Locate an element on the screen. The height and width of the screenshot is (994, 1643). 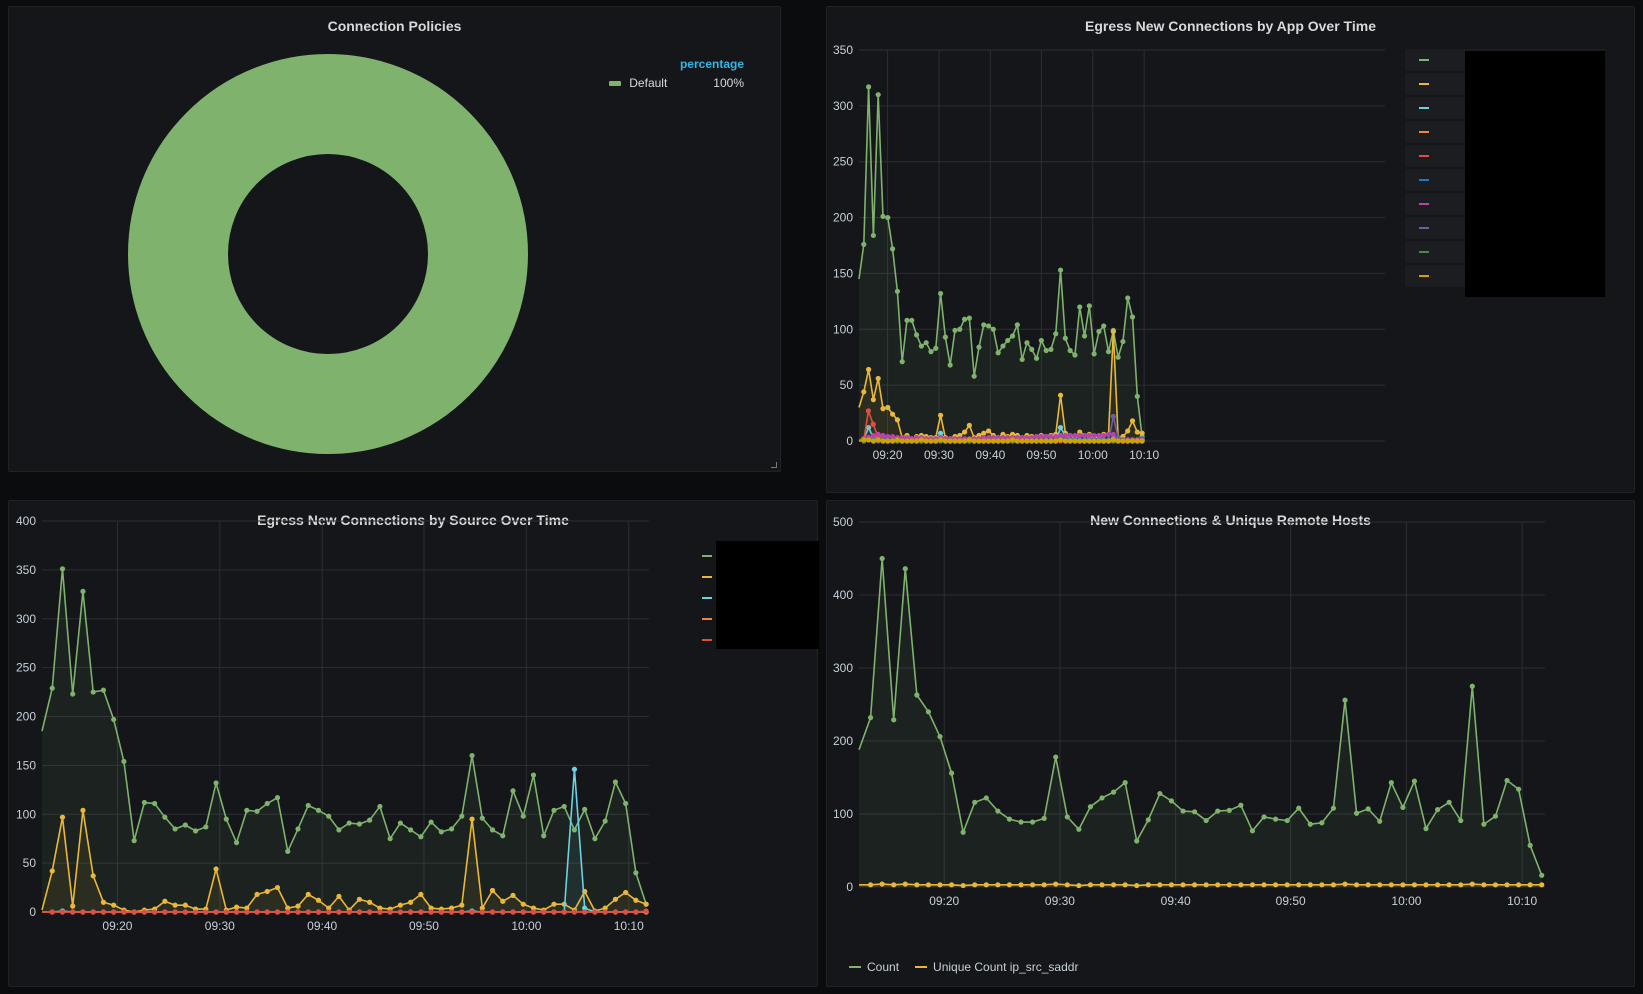
pie-legend: percentage Default 100% is located at coordinates (676, 73).